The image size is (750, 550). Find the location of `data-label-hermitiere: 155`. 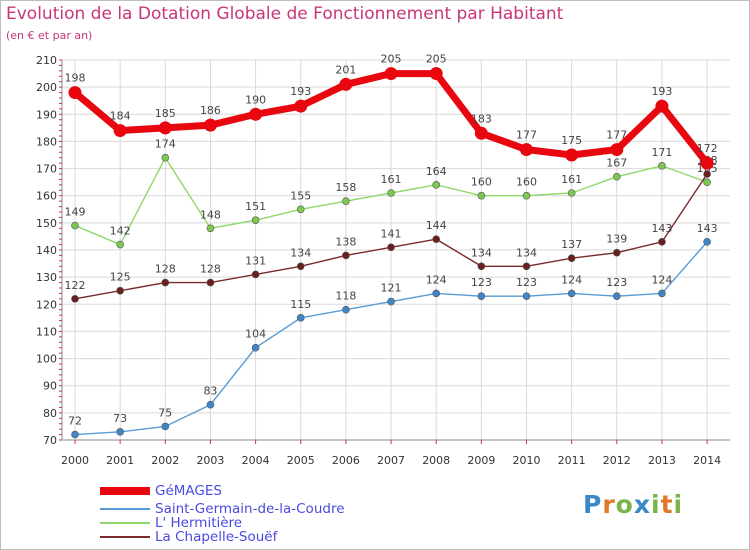

data-label-hermitiere: 155 is located at coordinates (300, 195).